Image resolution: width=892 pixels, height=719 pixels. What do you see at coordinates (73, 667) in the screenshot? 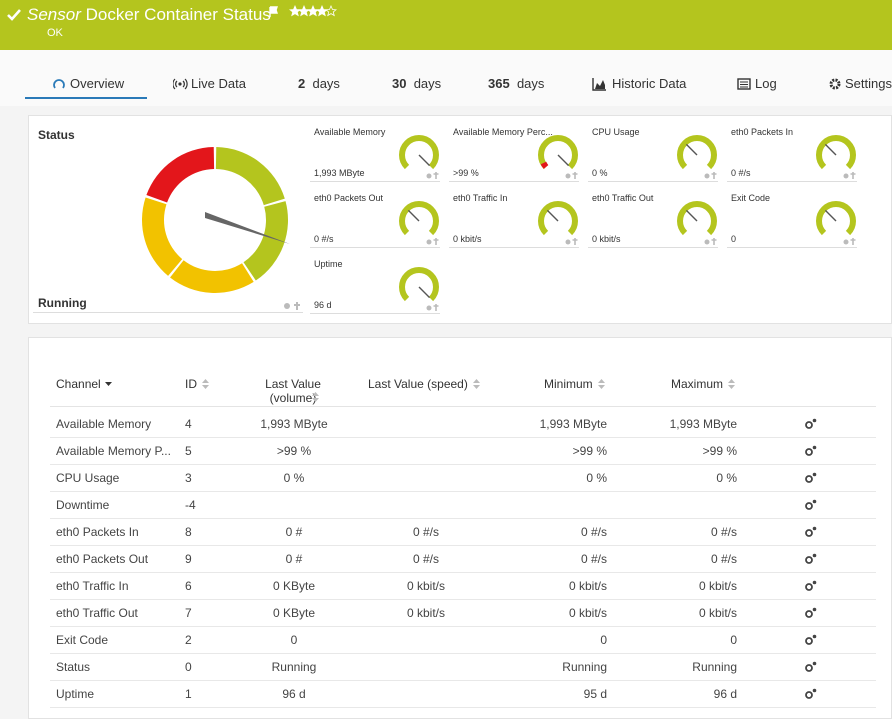
I see `table-cell: Status` at bounding box center [73, 667].